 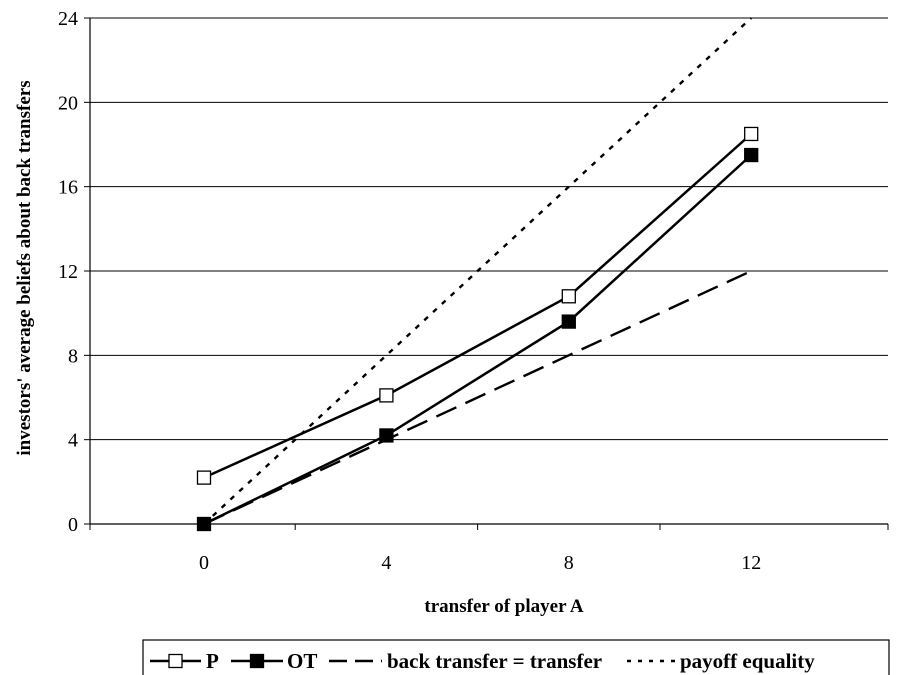 I want to click on y-tick-label: 20, so click(x=68, y=103).